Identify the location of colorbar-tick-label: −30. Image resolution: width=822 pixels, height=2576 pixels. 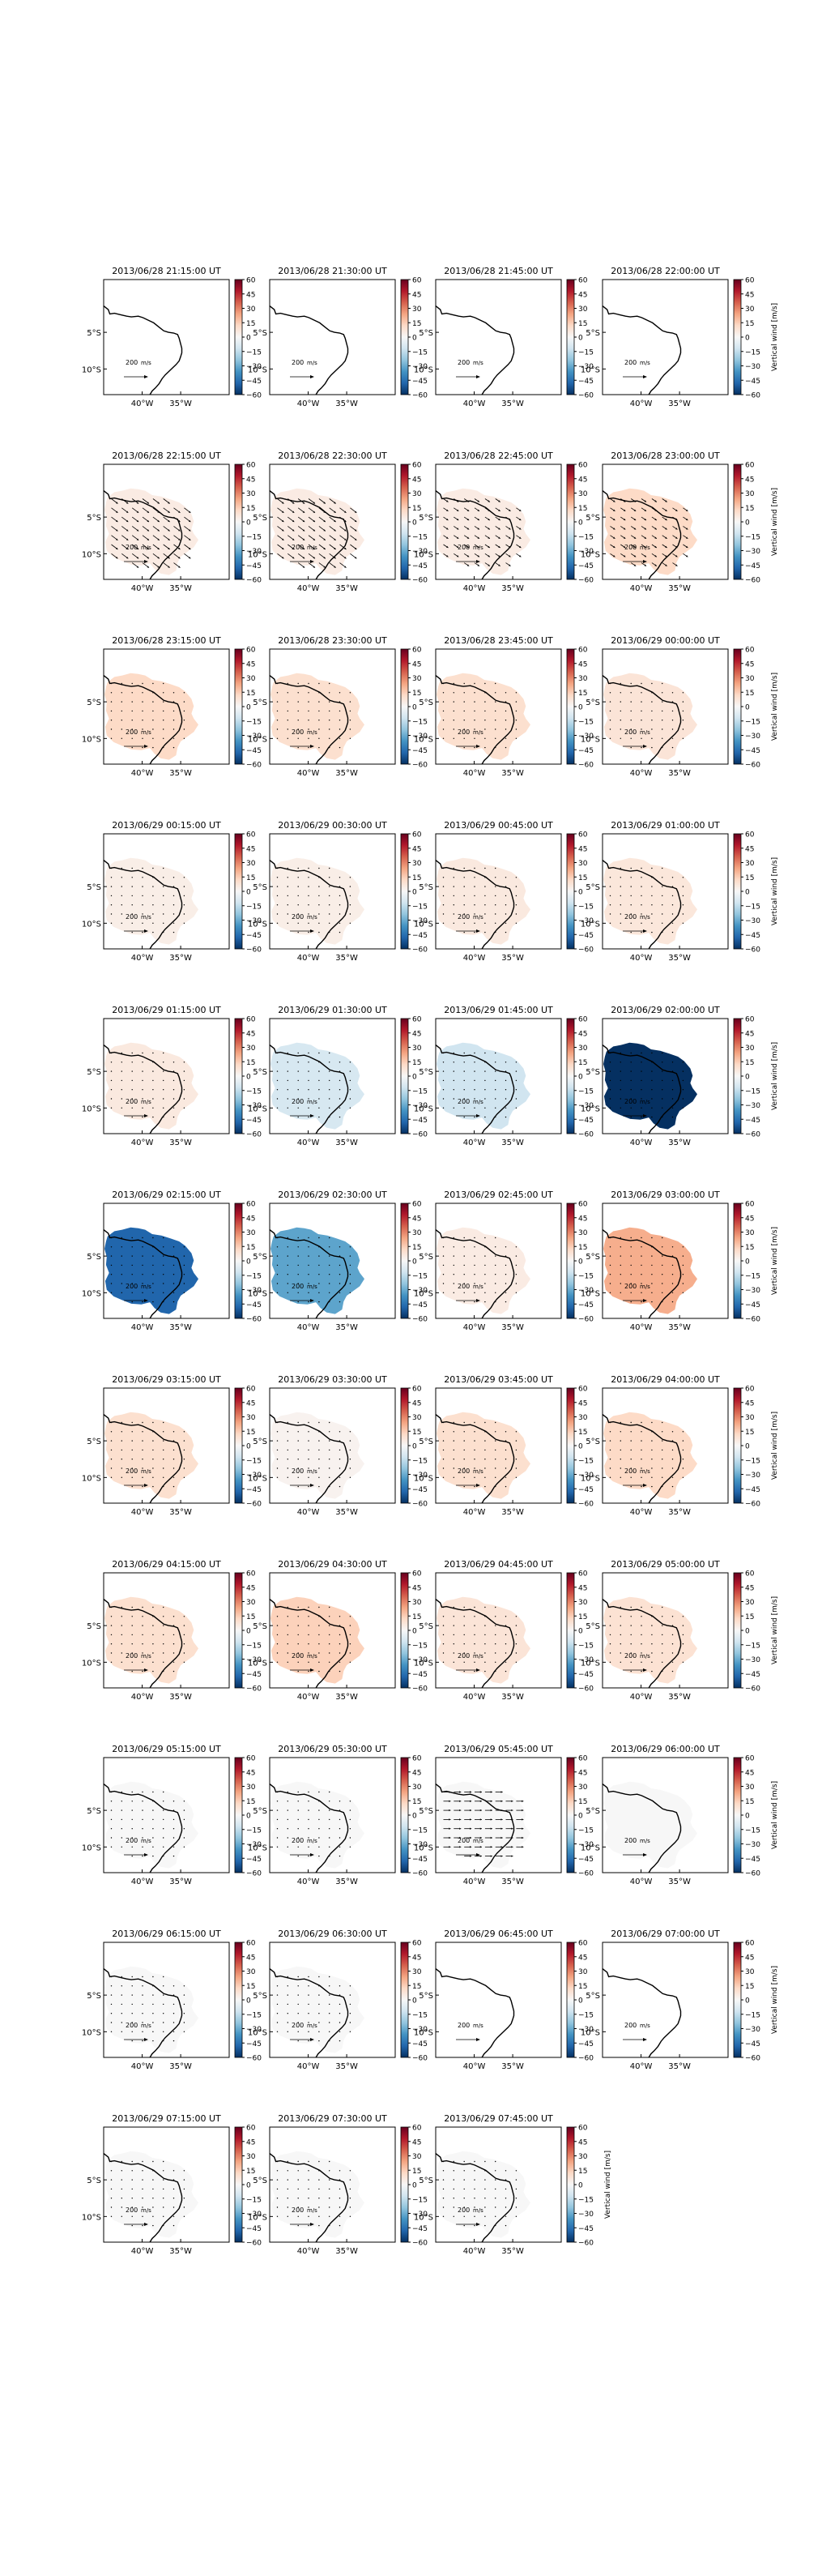
(254, 737).